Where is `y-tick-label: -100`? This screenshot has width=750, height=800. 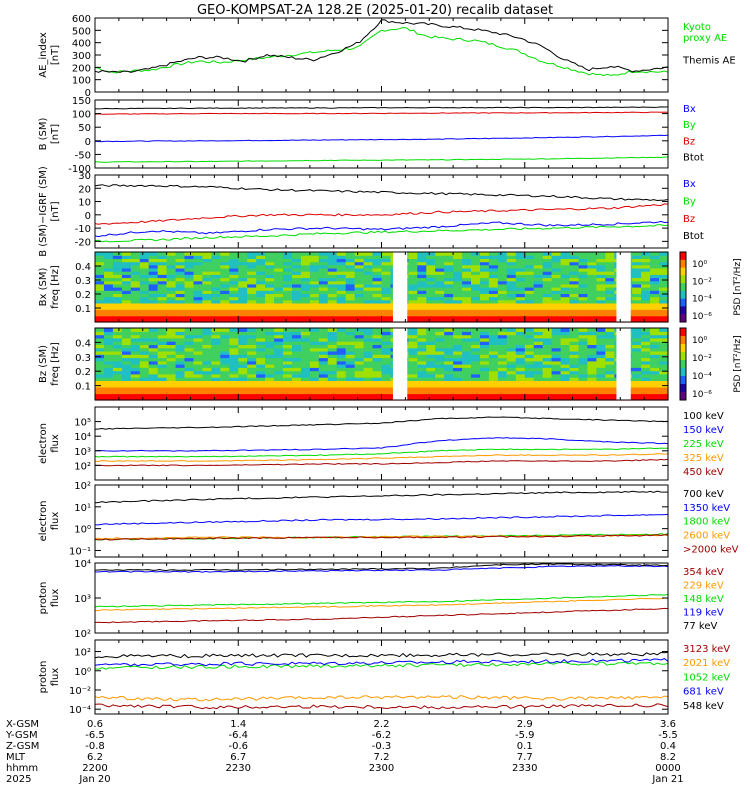
y-tick-label: -100 is located at coordinates (79, 169).